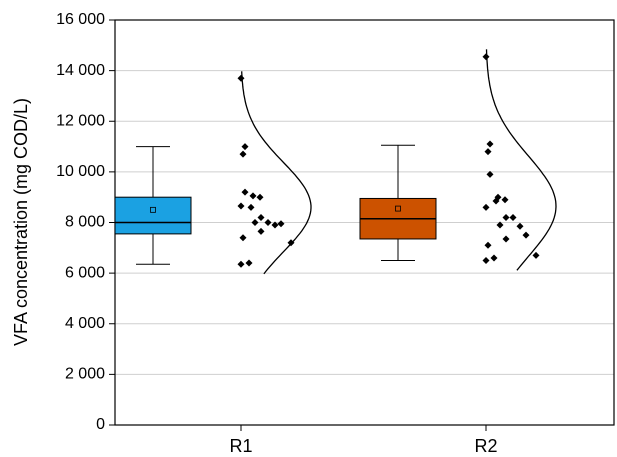 This screenshot has width=617, height=457. Describe the element at coordinates (85, 272) in the screenshot. I see `y-tick-label: 6 000` at that location.